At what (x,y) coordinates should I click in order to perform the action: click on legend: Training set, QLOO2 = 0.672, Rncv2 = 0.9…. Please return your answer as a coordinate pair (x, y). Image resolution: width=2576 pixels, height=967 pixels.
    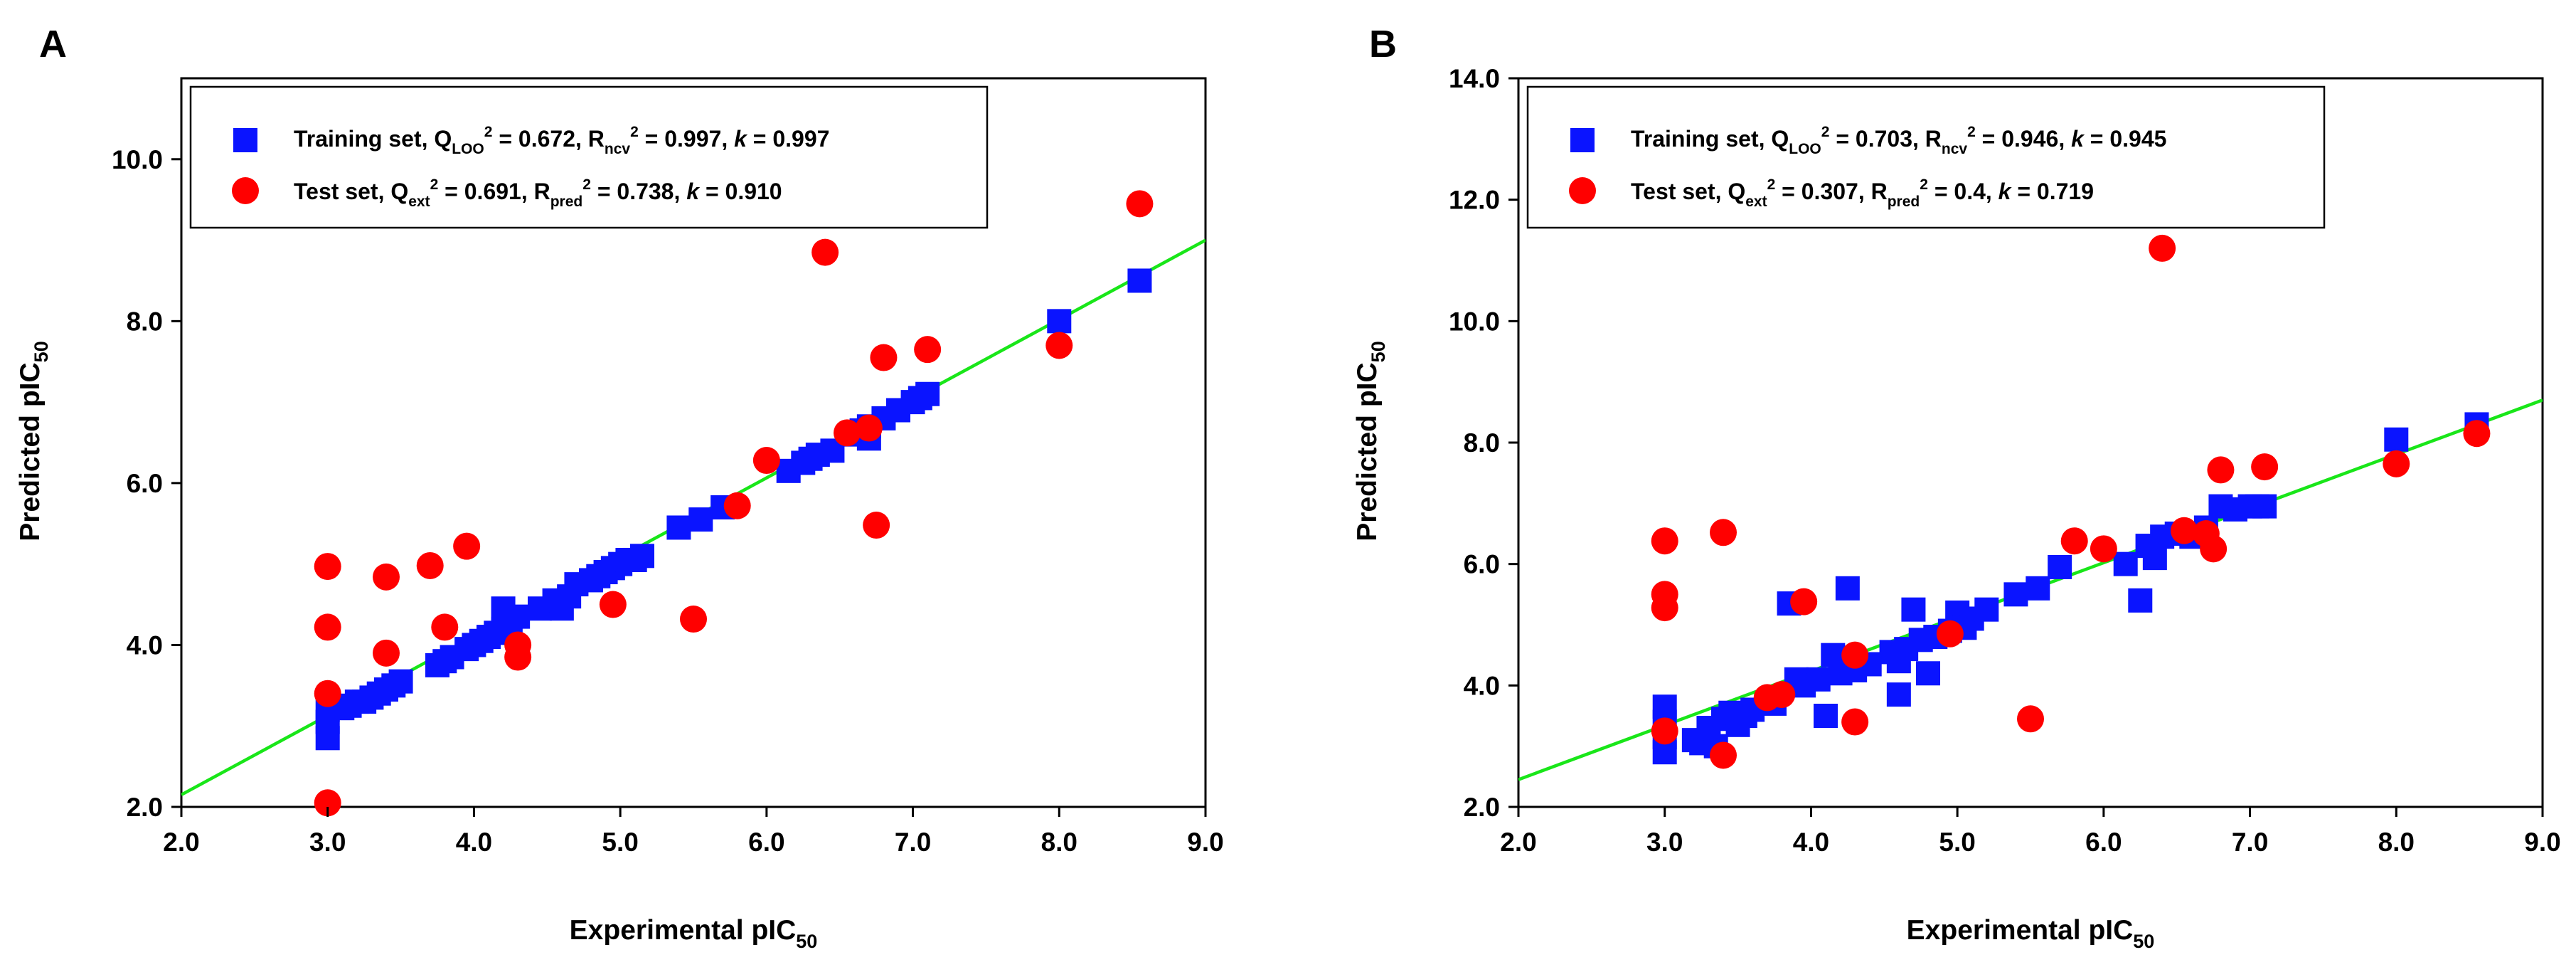
    Looking at the image, I should click on (589, 157).